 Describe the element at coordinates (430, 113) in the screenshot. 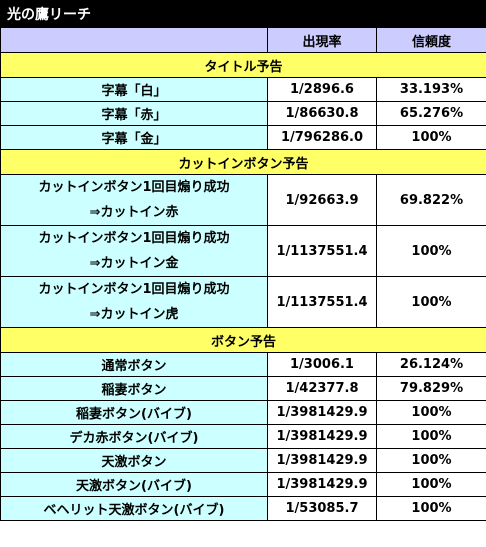

I see `row-trust: 65.276%` at that location.